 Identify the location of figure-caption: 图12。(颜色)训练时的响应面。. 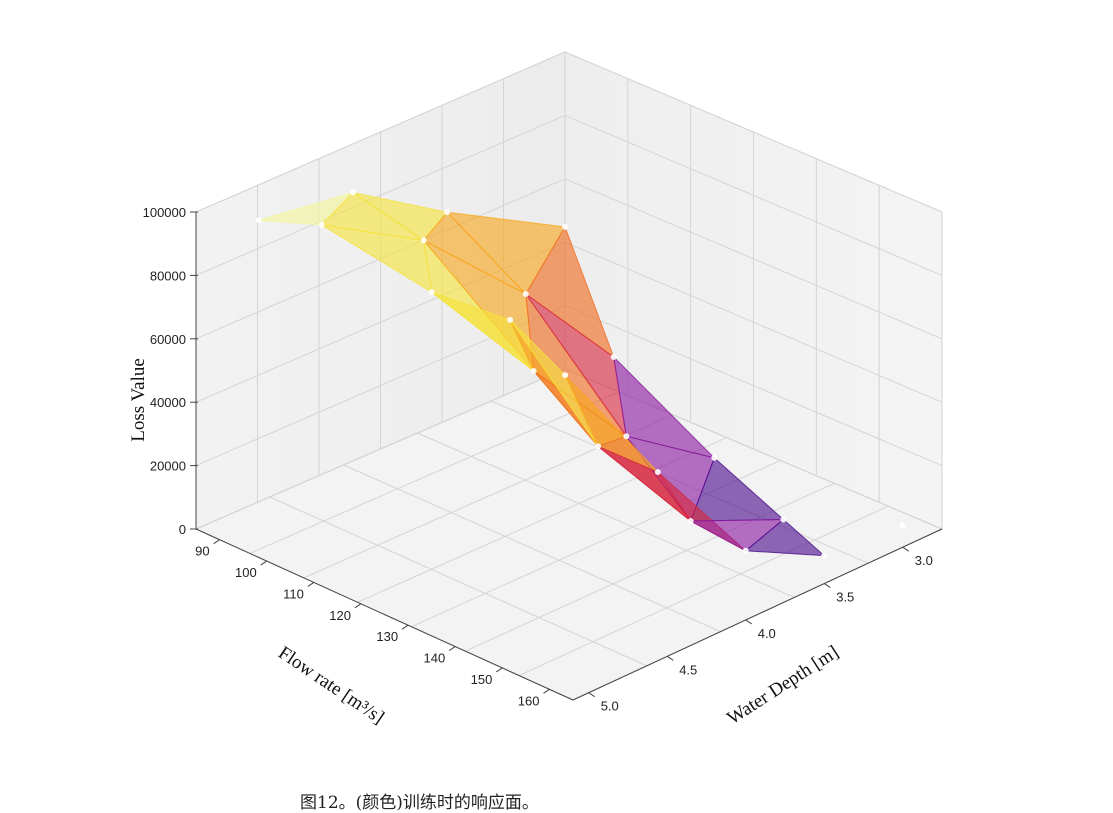
(419, 803).